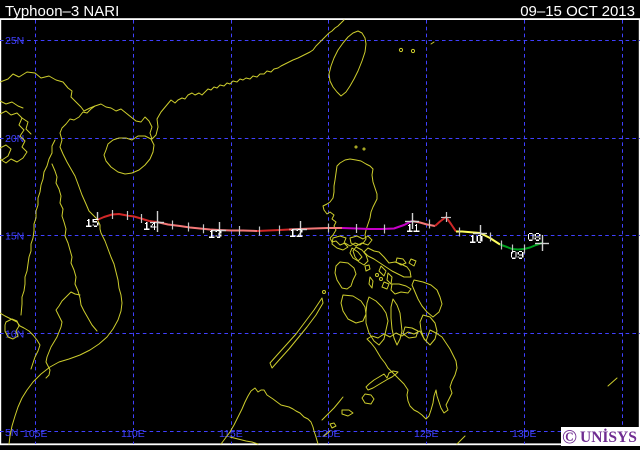 The width and height of the screenshot is (640, 450). What do you see at coordinates (11, 433) in the screenshot?
I see `svg-text: 5N` at bounding box center [11, 433].